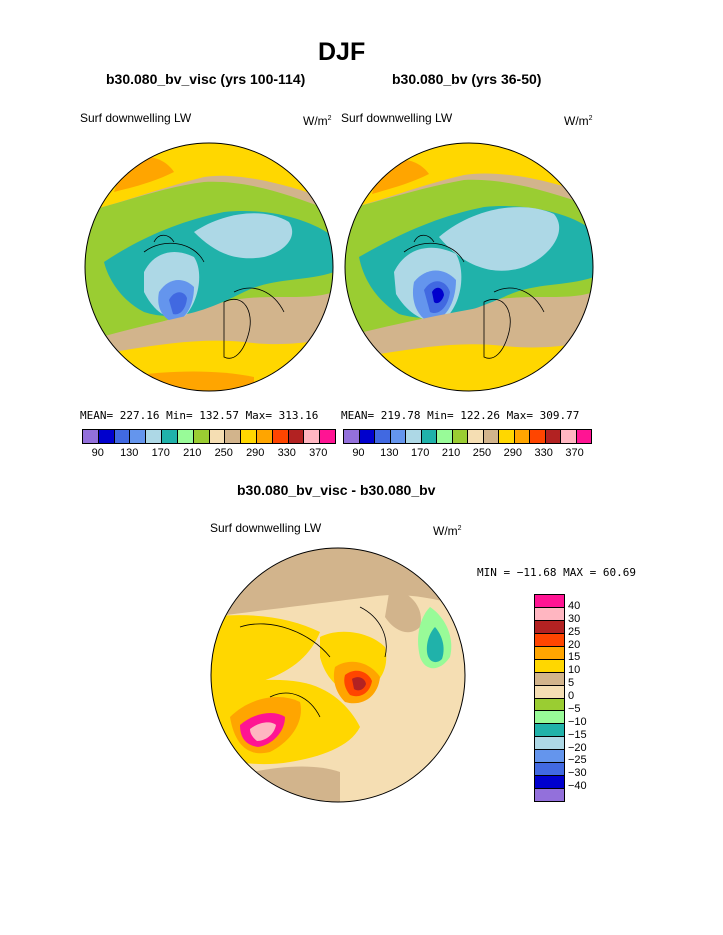 The image size is (723, 935). What do you see at coordinates (577, 773) in the screenshot?
I see `colorbar-tick-label: −30` at bounding box center [577, 773].